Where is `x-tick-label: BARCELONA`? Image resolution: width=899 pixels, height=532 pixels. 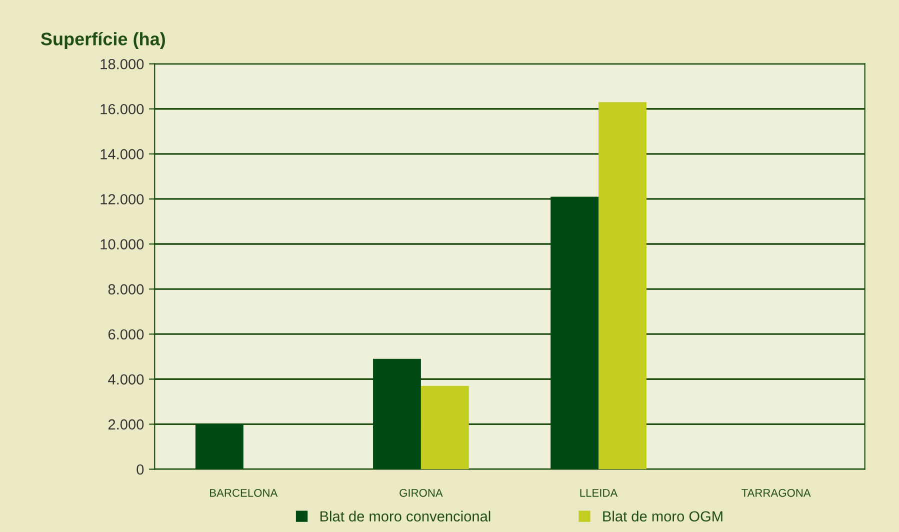
x-tick-label: BARCELONA is located at coordinates (244, 492).